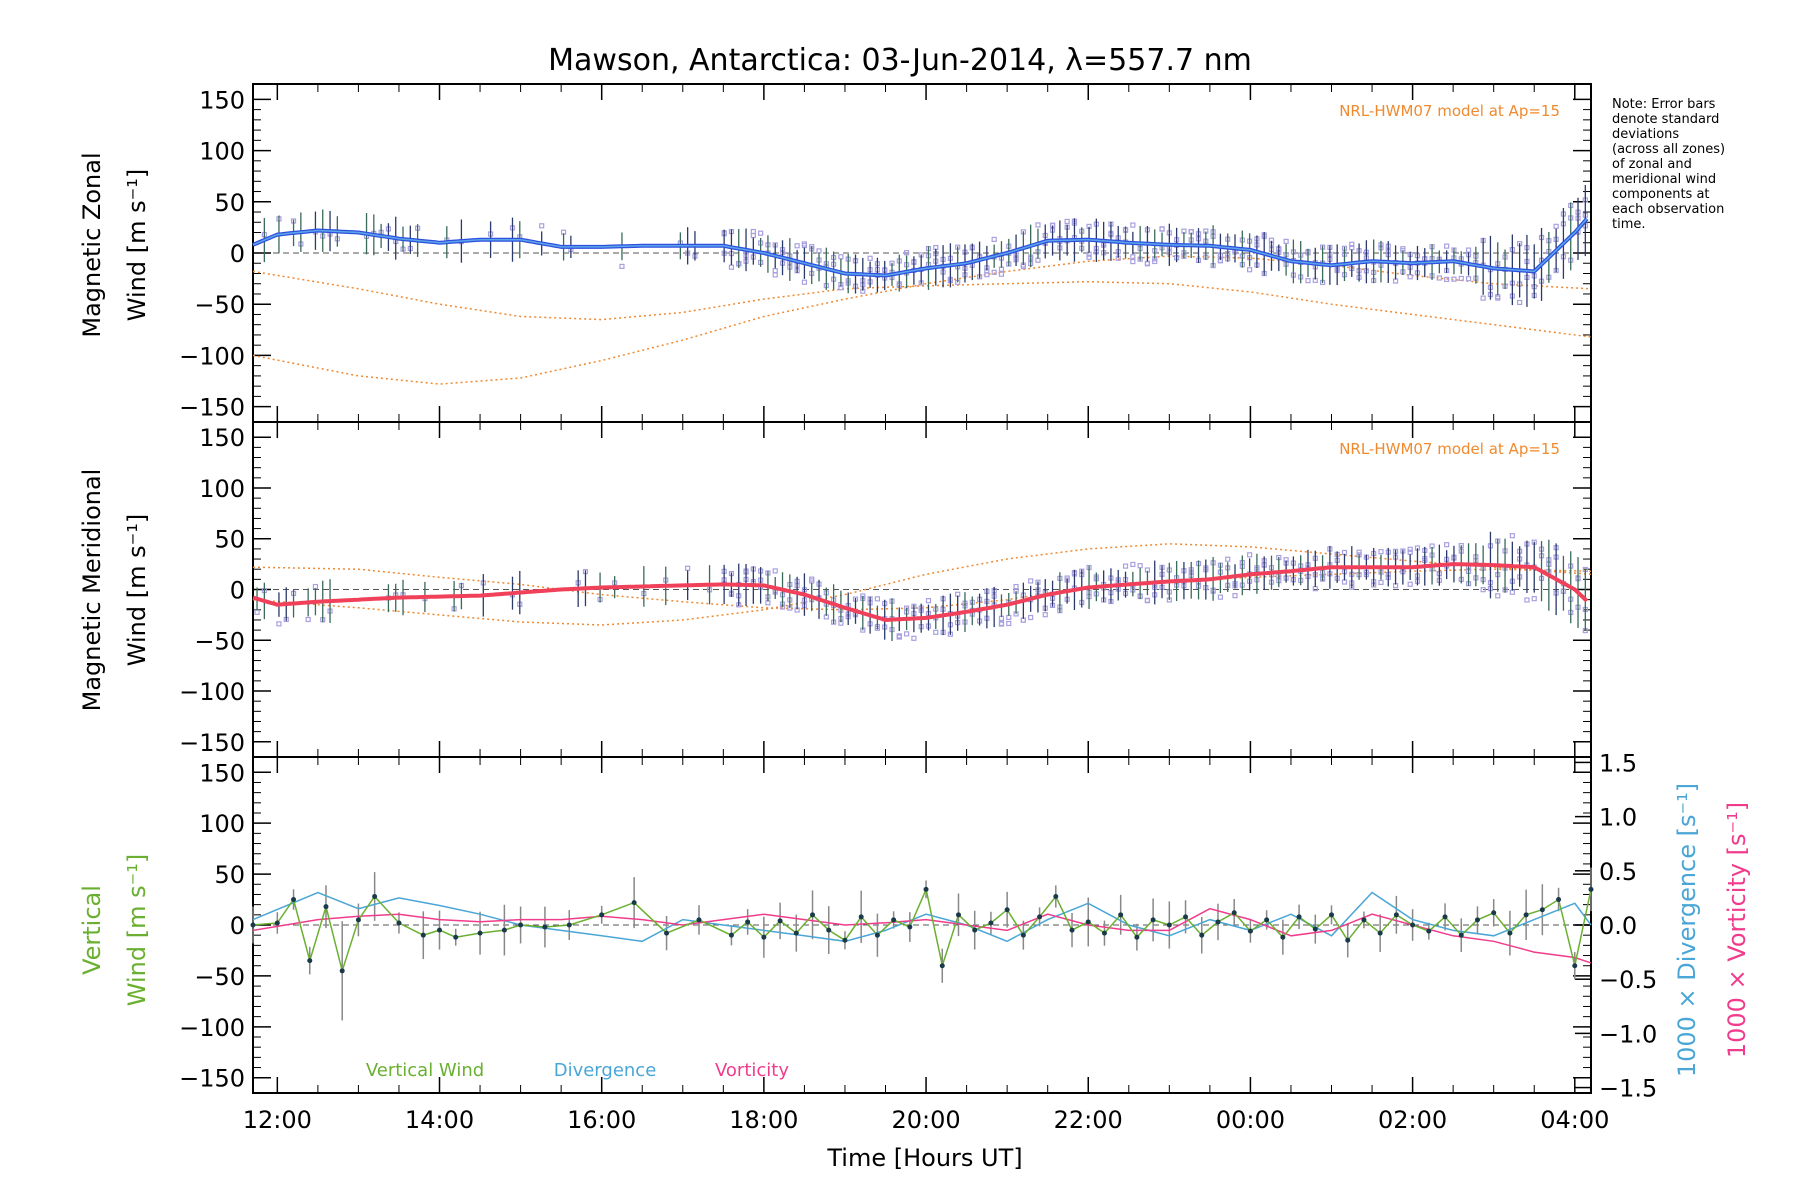 This screenshot has height=1200, width=1800. What do you see at coordinates (1618, 872) in the screenshot?
I see `y2-tick-label: 0.5` at bounding box center [1618, 872].